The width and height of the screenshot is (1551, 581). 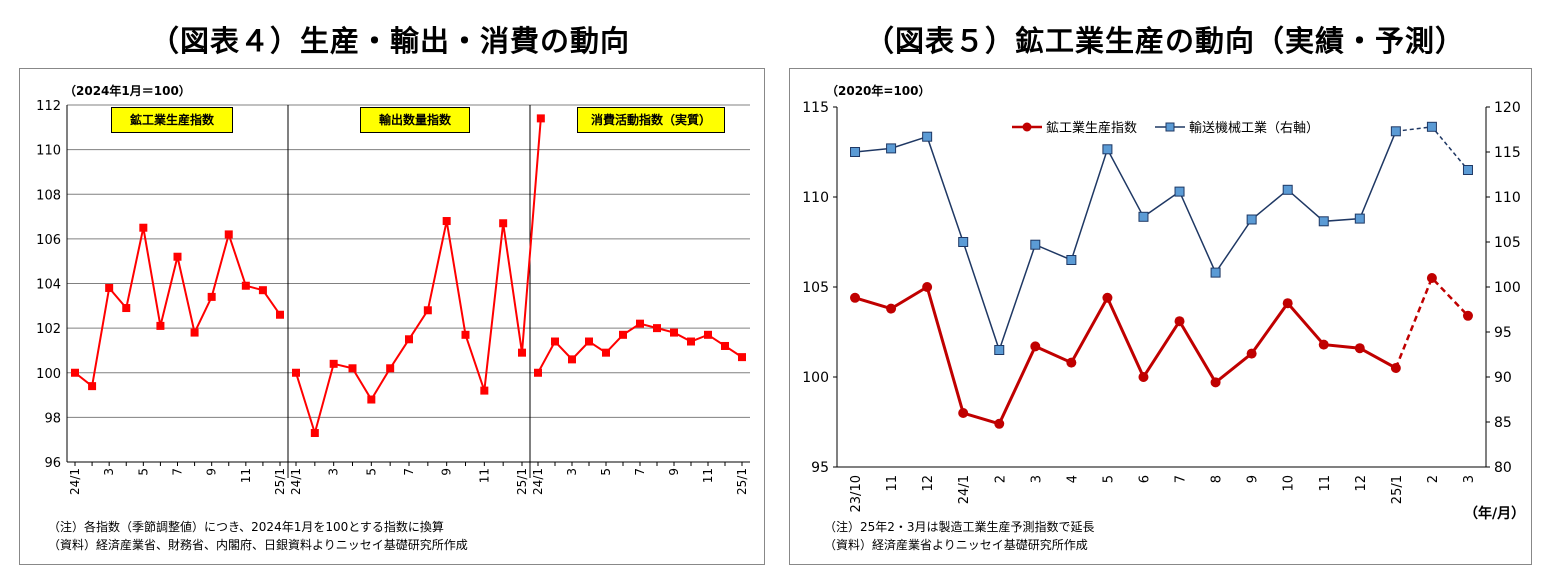 What do you see at coordinates (956, 545) in the screenshot?
I see `right-chart-source: （資料）経済産業省よりニッセイ基礎研究所作成` at bounding box center [956, 545].